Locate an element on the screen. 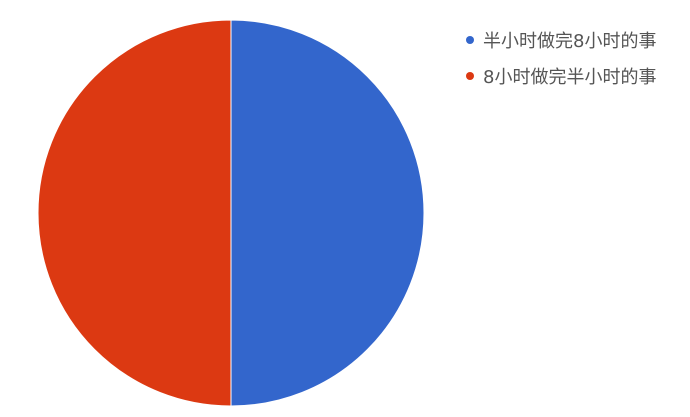 Image resolution: width=690 pixels, height=417 pixels. legend-label: 8小时做完半小时的事 is located at coordinates (570, 77).